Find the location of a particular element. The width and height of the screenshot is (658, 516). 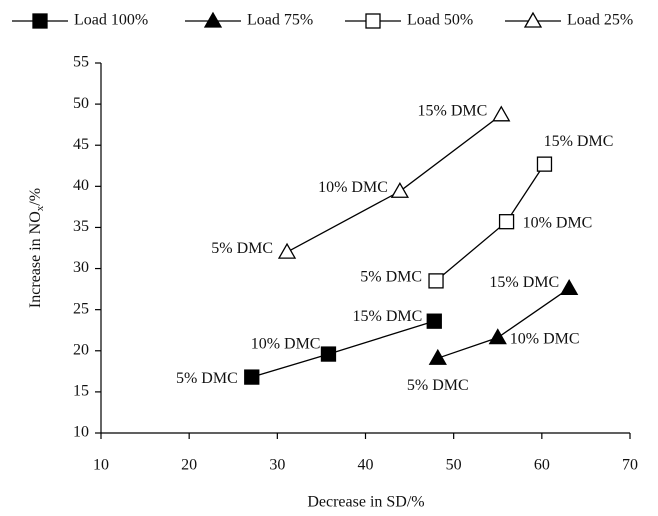

y-axis-title-sub: x is located at coordinates (40, 208).